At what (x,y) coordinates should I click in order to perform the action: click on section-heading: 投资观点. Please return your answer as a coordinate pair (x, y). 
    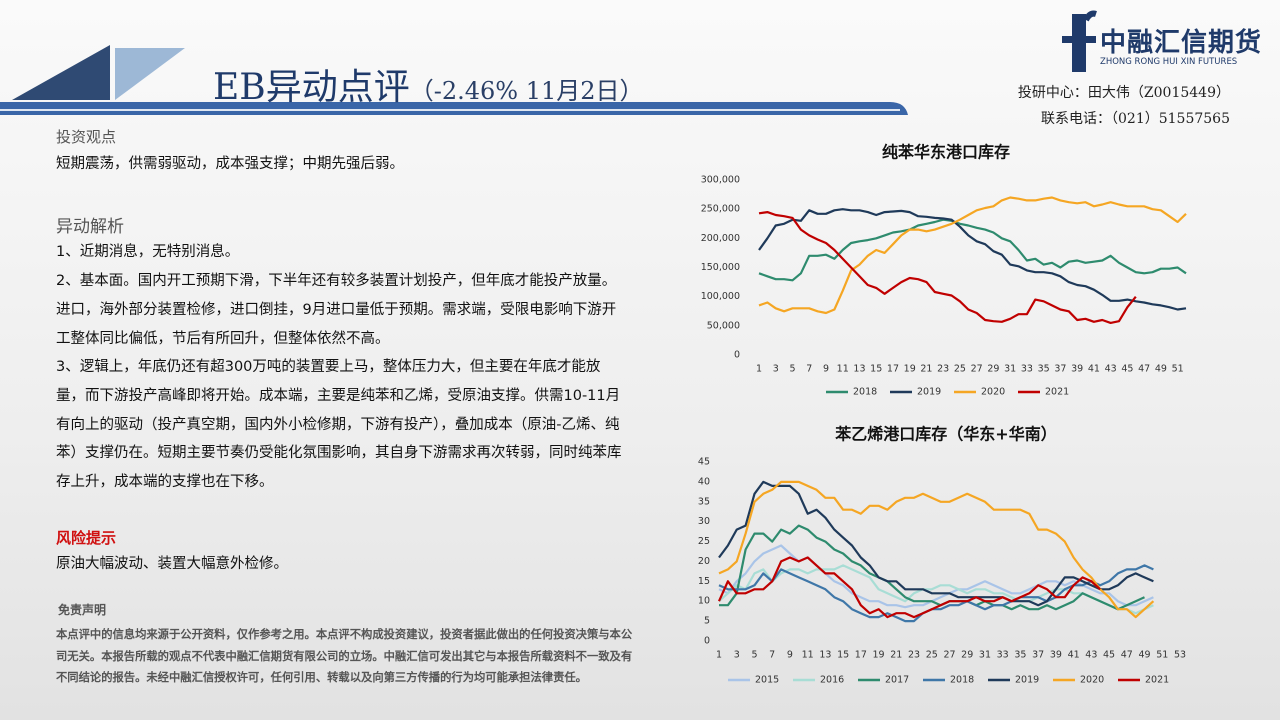
    Looking at the image, I should click on (86, 137).